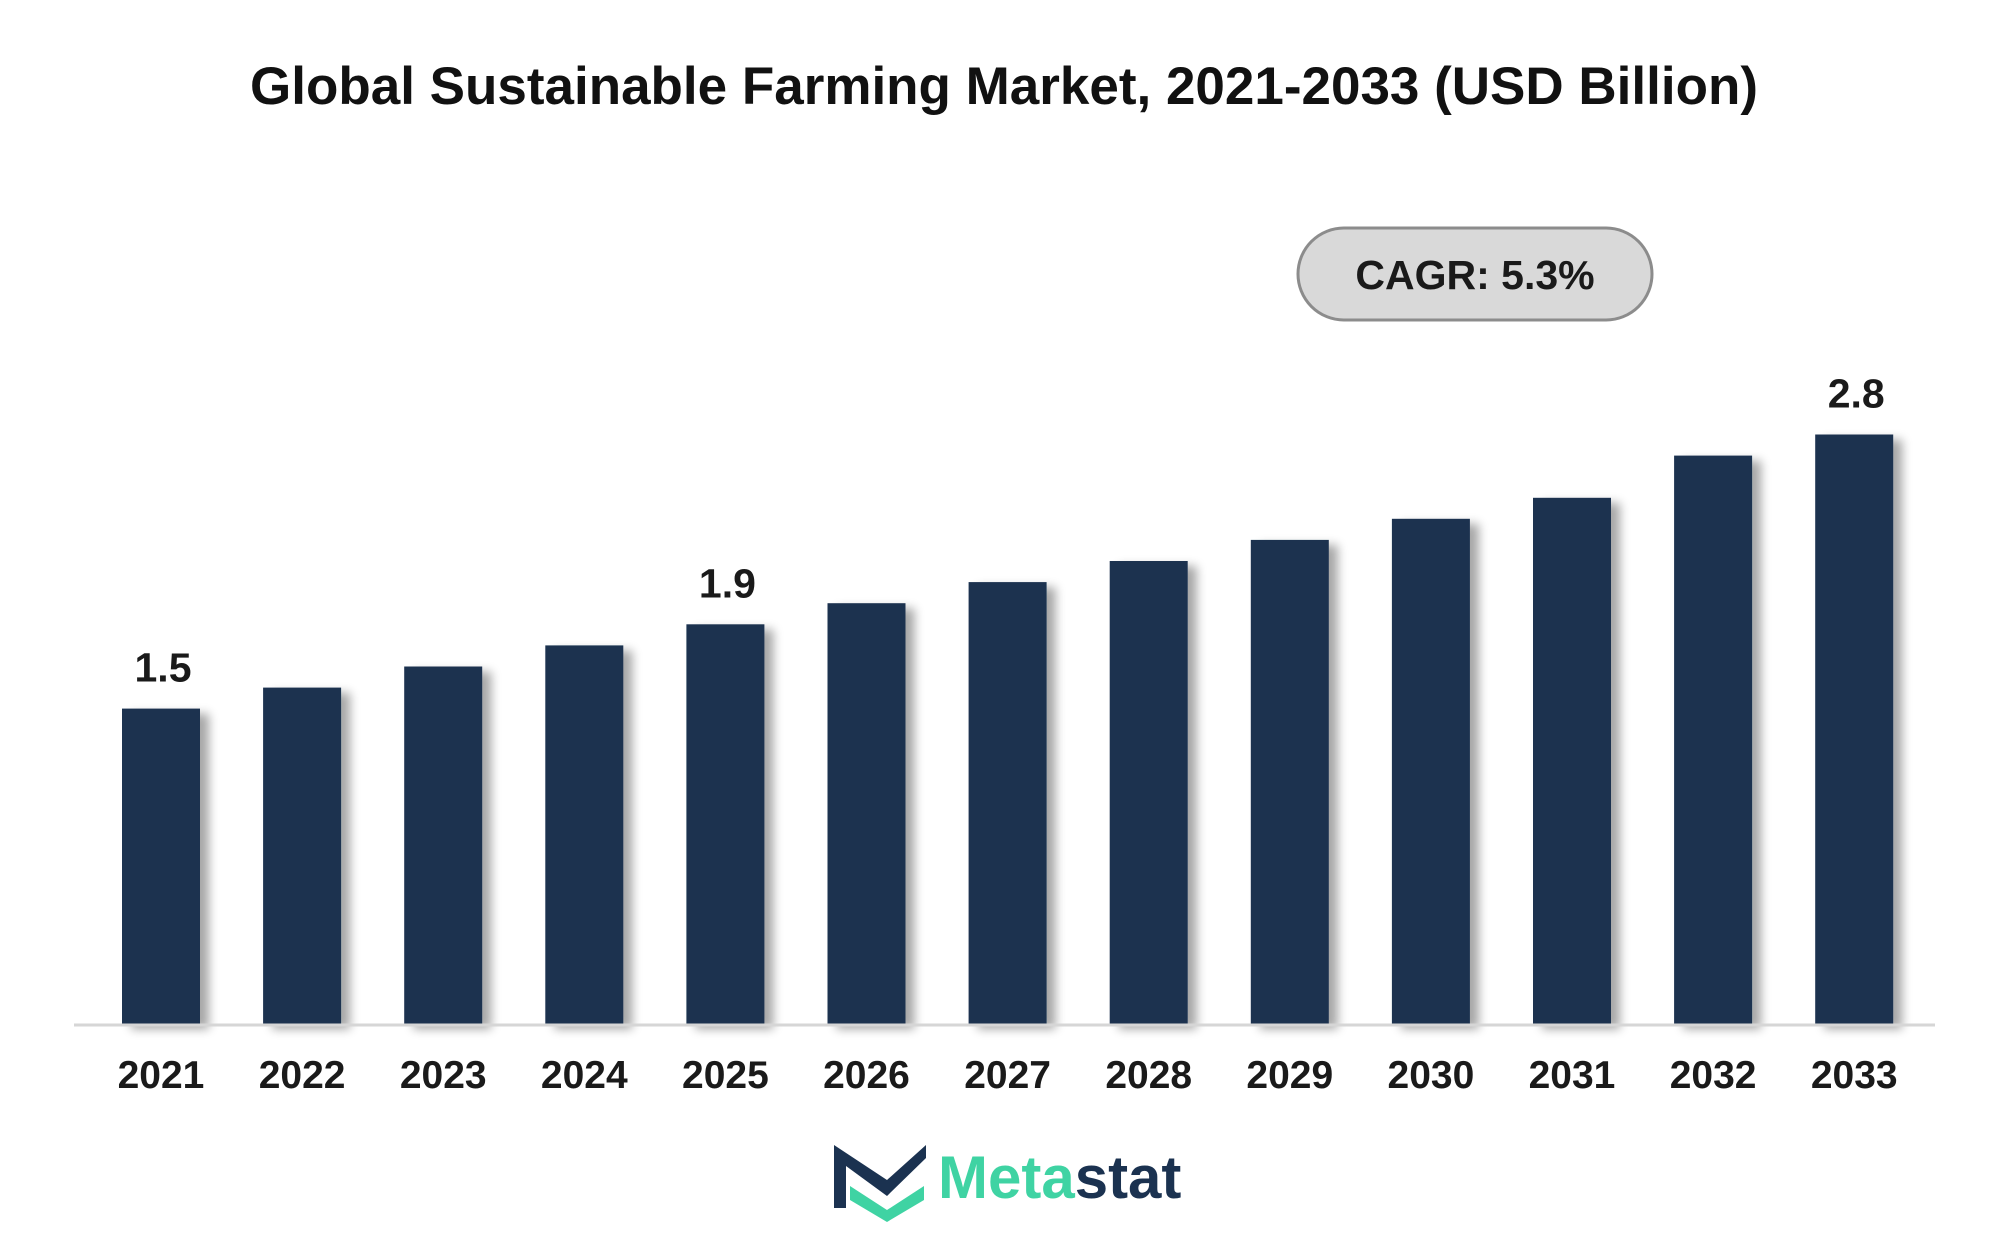  I want to click on logo-wordmark: Metastat, so click(1059, 1177).